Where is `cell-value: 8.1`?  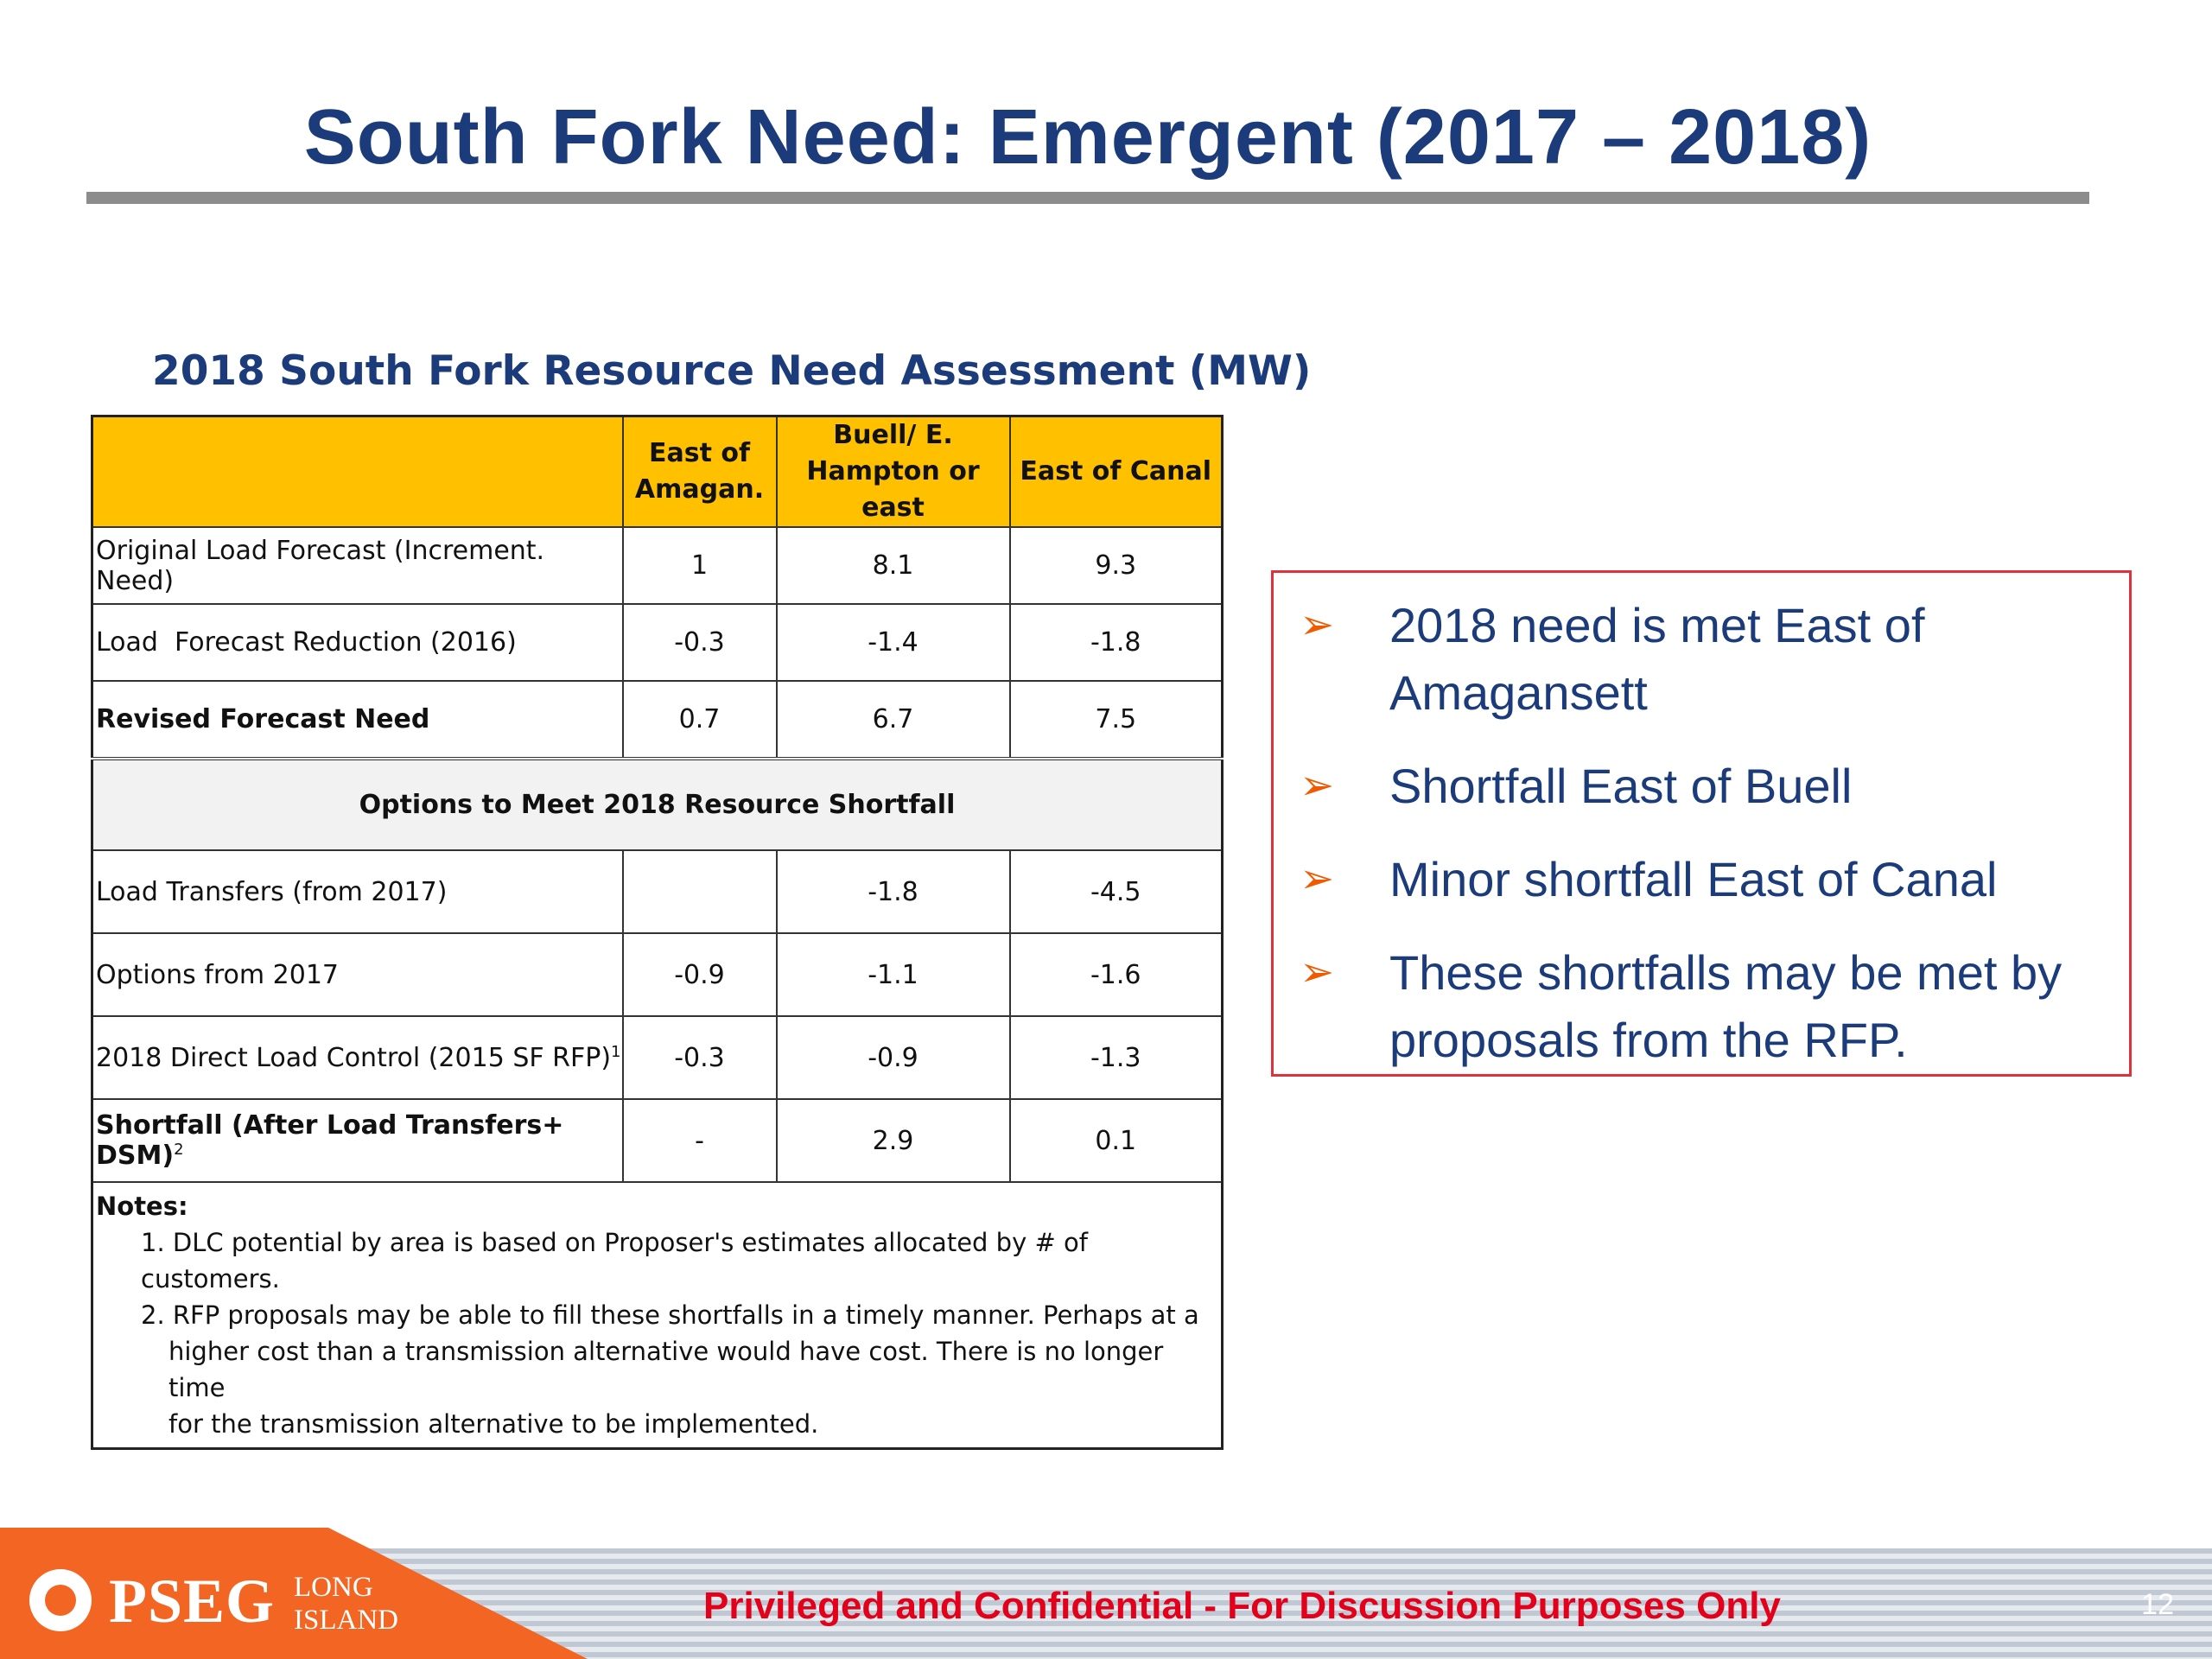
cell-value: 8.1 is located at coordinates (893, 565).